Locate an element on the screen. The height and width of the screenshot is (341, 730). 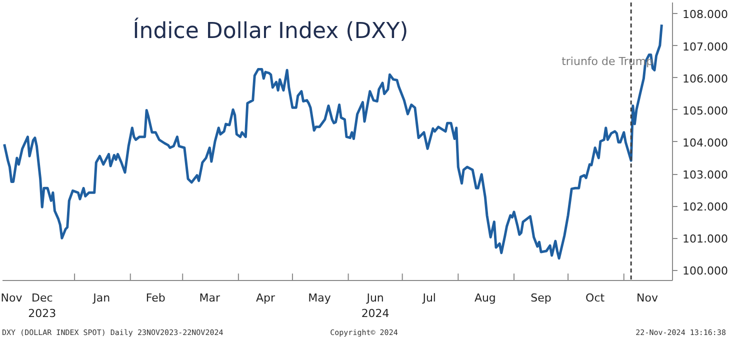
y-tick-label: 102.000 is located at coordinates (705, 207).